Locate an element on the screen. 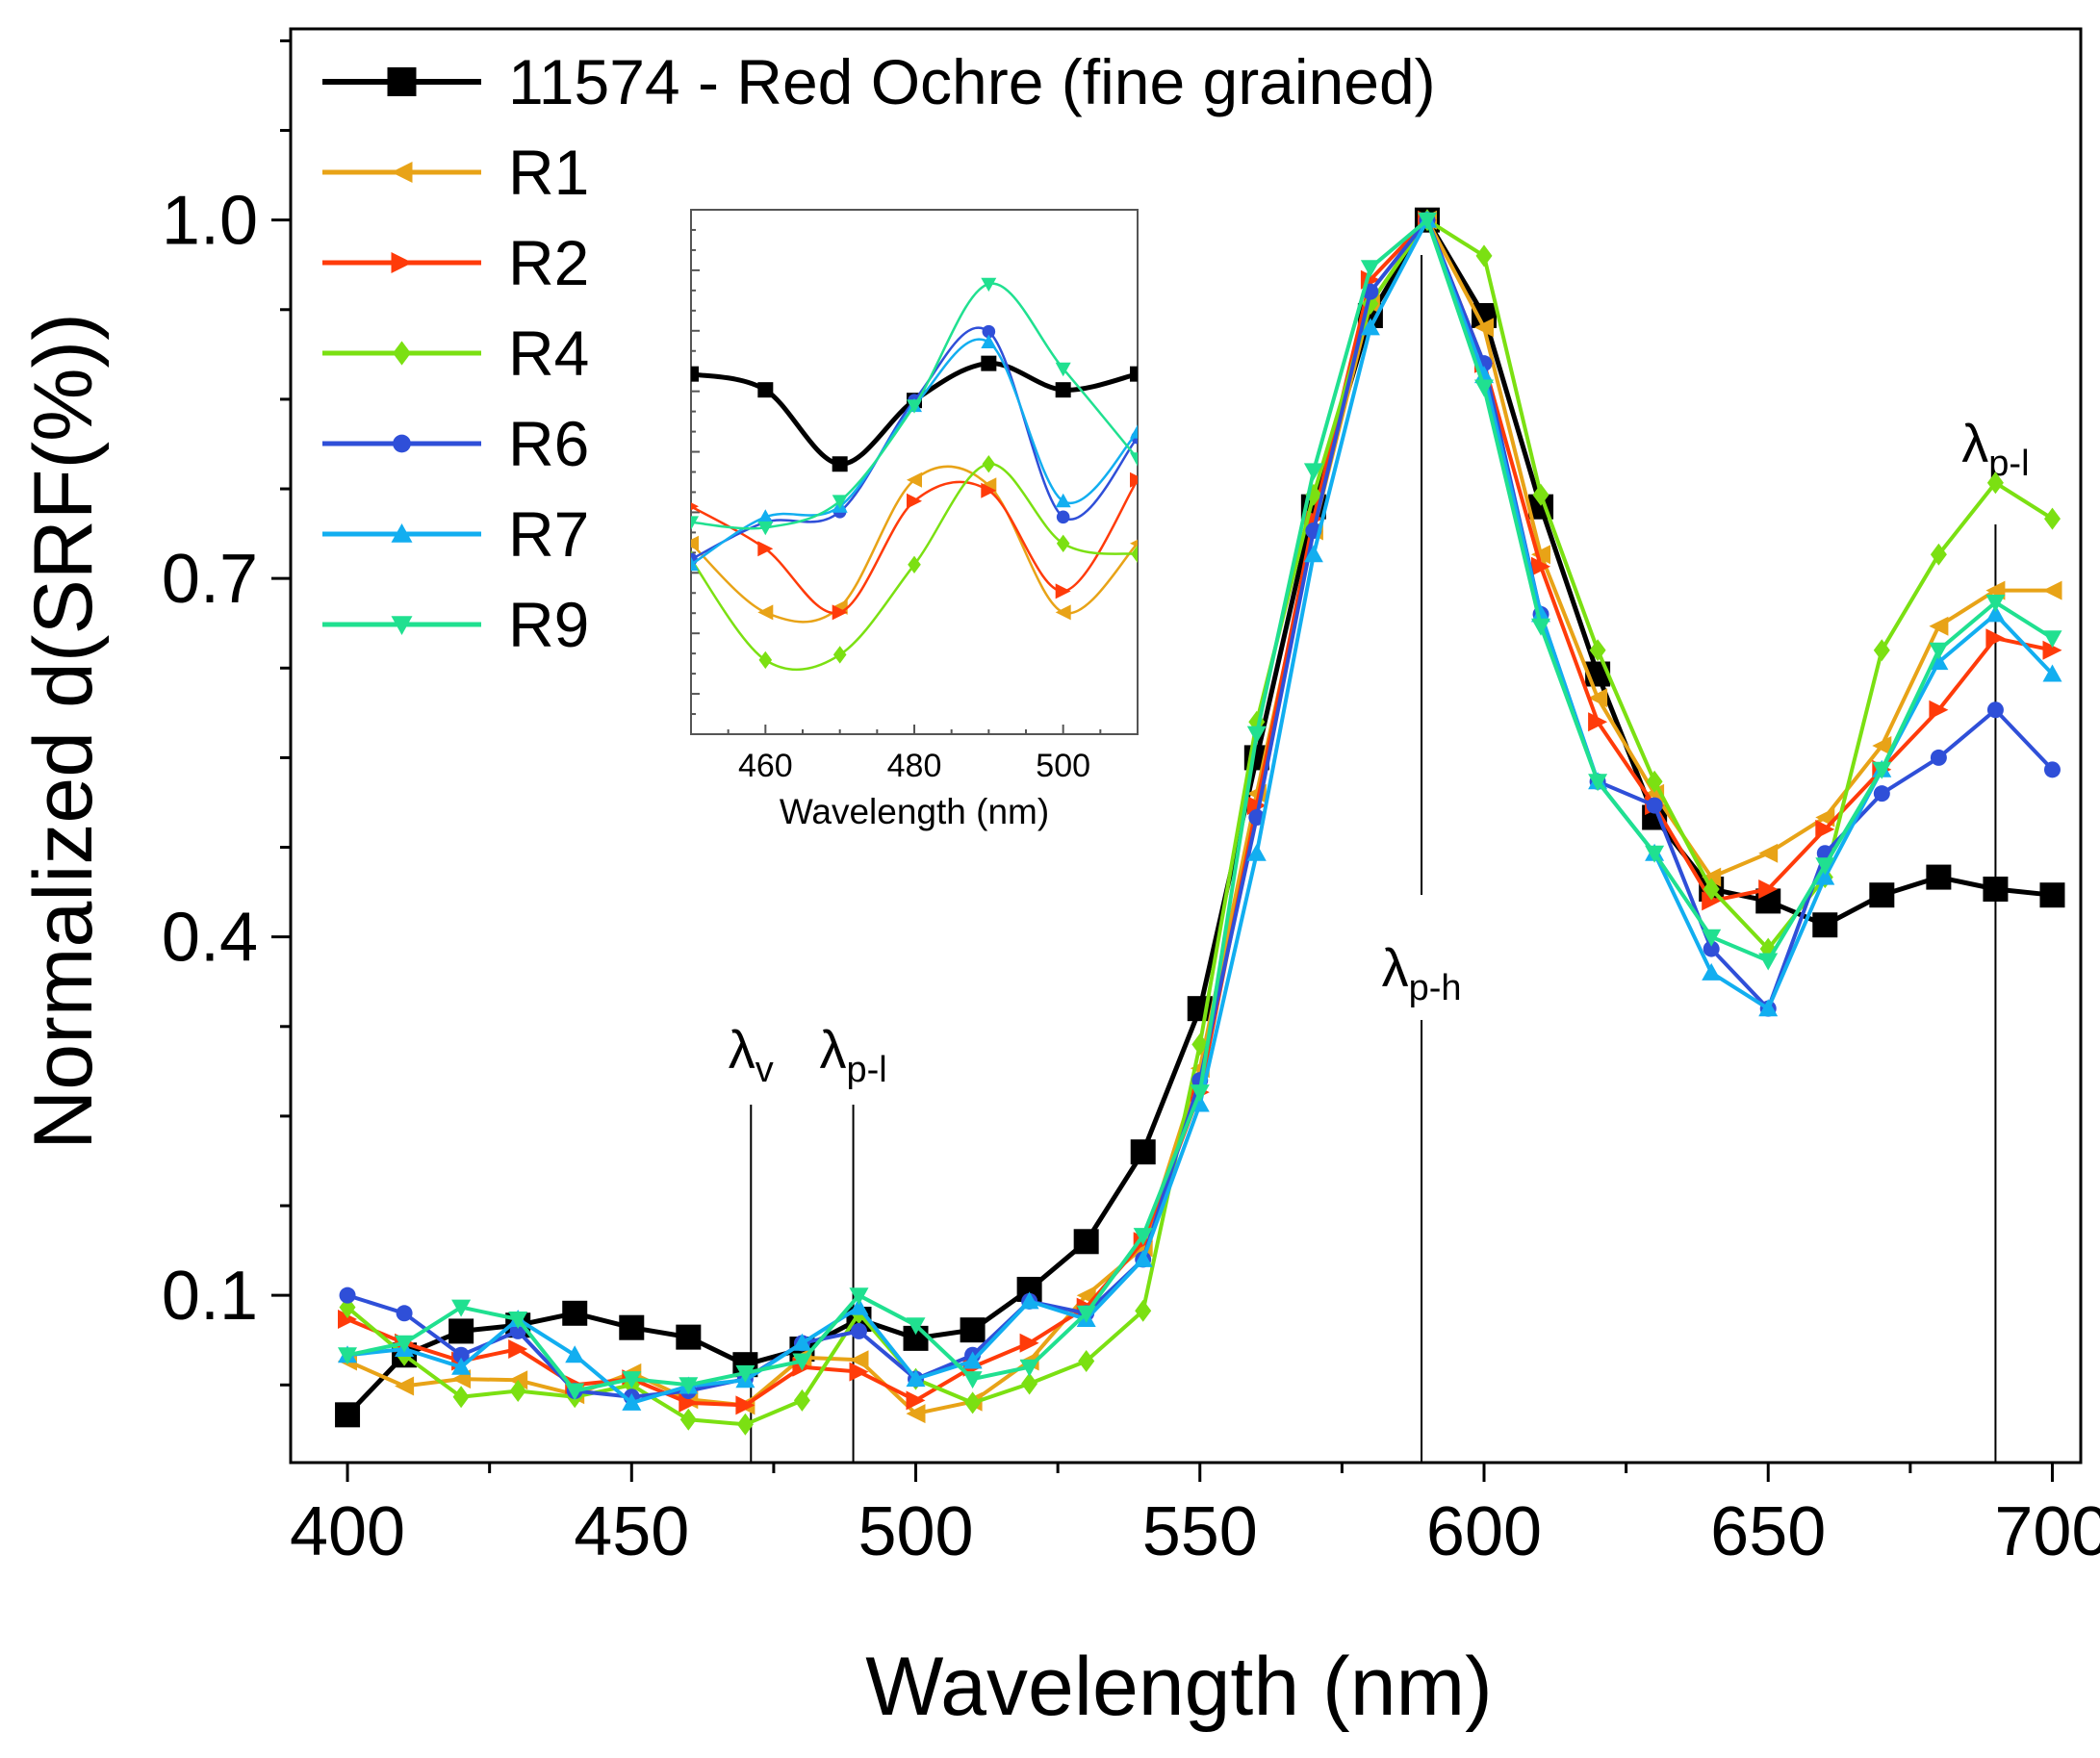 Image resolution: width=2100 pixels, height=1758 pixels. inset-series-r1 is located at coordinates (914, 544).